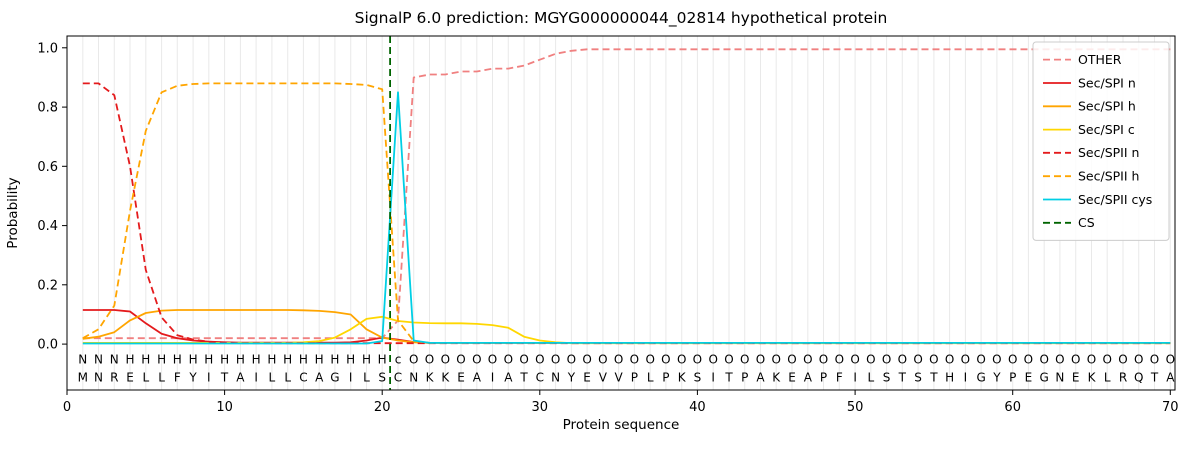  I want to click on legend-entry-sec-spi-h: Sec/SPI h, so click(1089, 106).